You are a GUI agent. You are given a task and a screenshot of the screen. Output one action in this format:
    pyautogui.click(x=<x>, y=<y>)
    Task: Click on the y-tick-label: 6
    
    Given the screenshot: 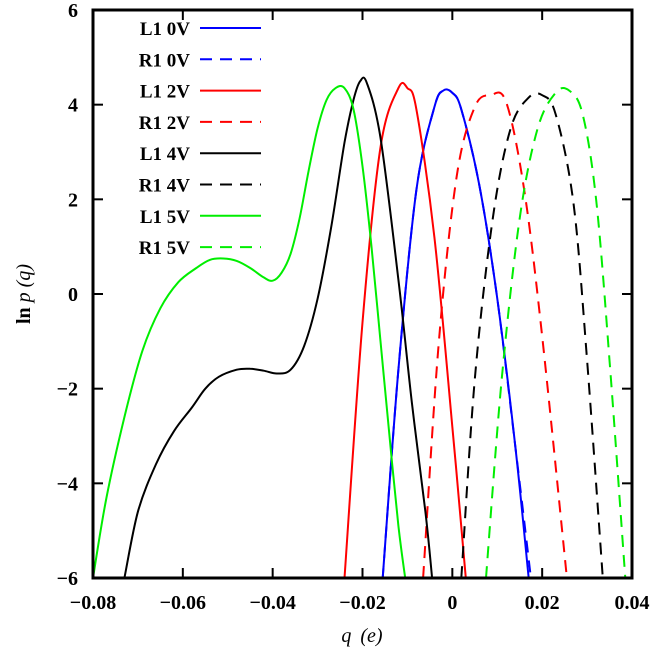 What is the action you would take?
    pyautogui.click(x=73, y=11)
    